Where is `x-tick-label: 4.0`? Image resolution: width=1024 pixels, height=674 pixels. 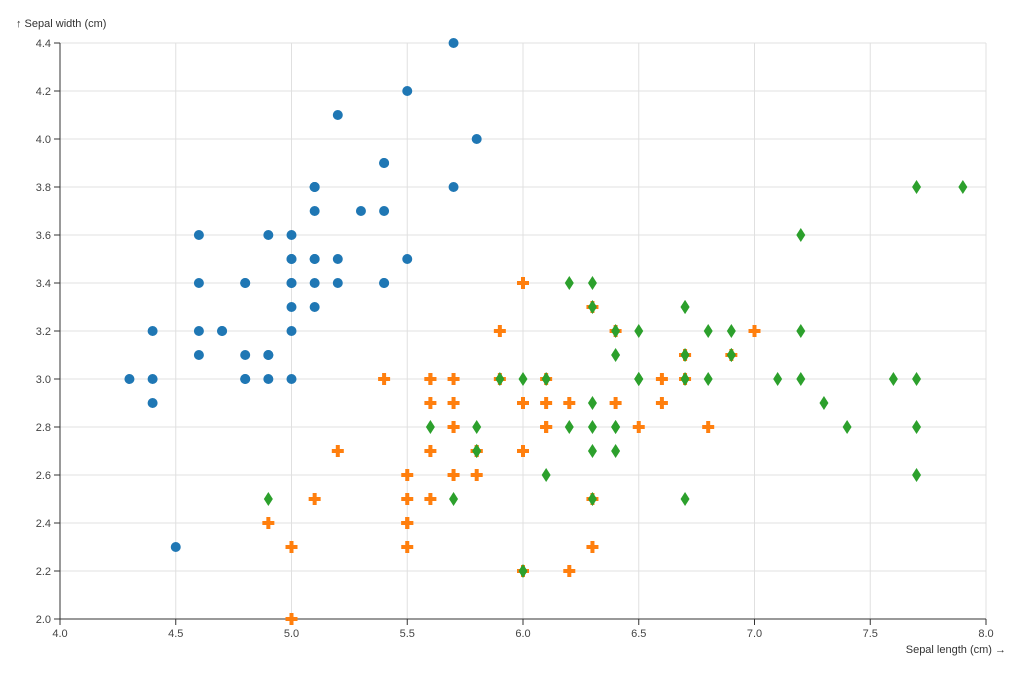
x-tick-label: 4.0 is located at coordinates (59, 634).